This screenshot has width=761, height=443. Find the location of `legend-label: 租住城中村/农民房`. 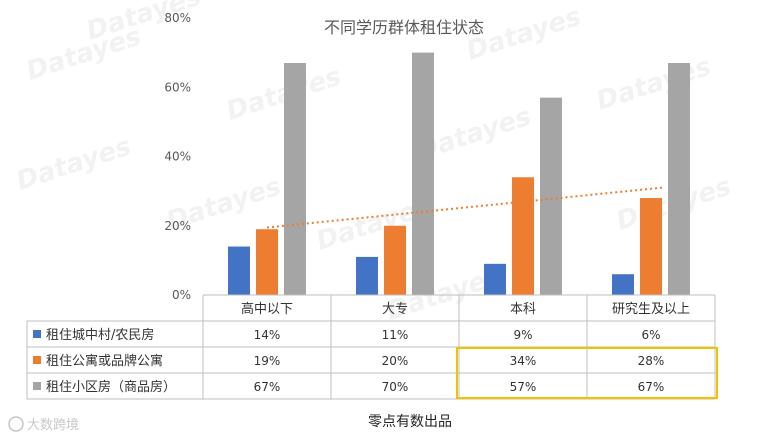

legend-label: 租住城中村/农民房 is located at coordinates (100, 335).